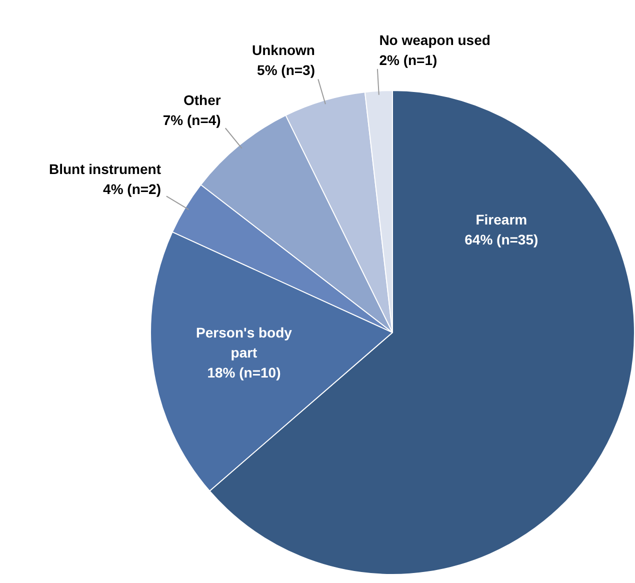  Describe the element at coordinates (203, 100) in the screenshot. I see `slice-label: Other` at that location.